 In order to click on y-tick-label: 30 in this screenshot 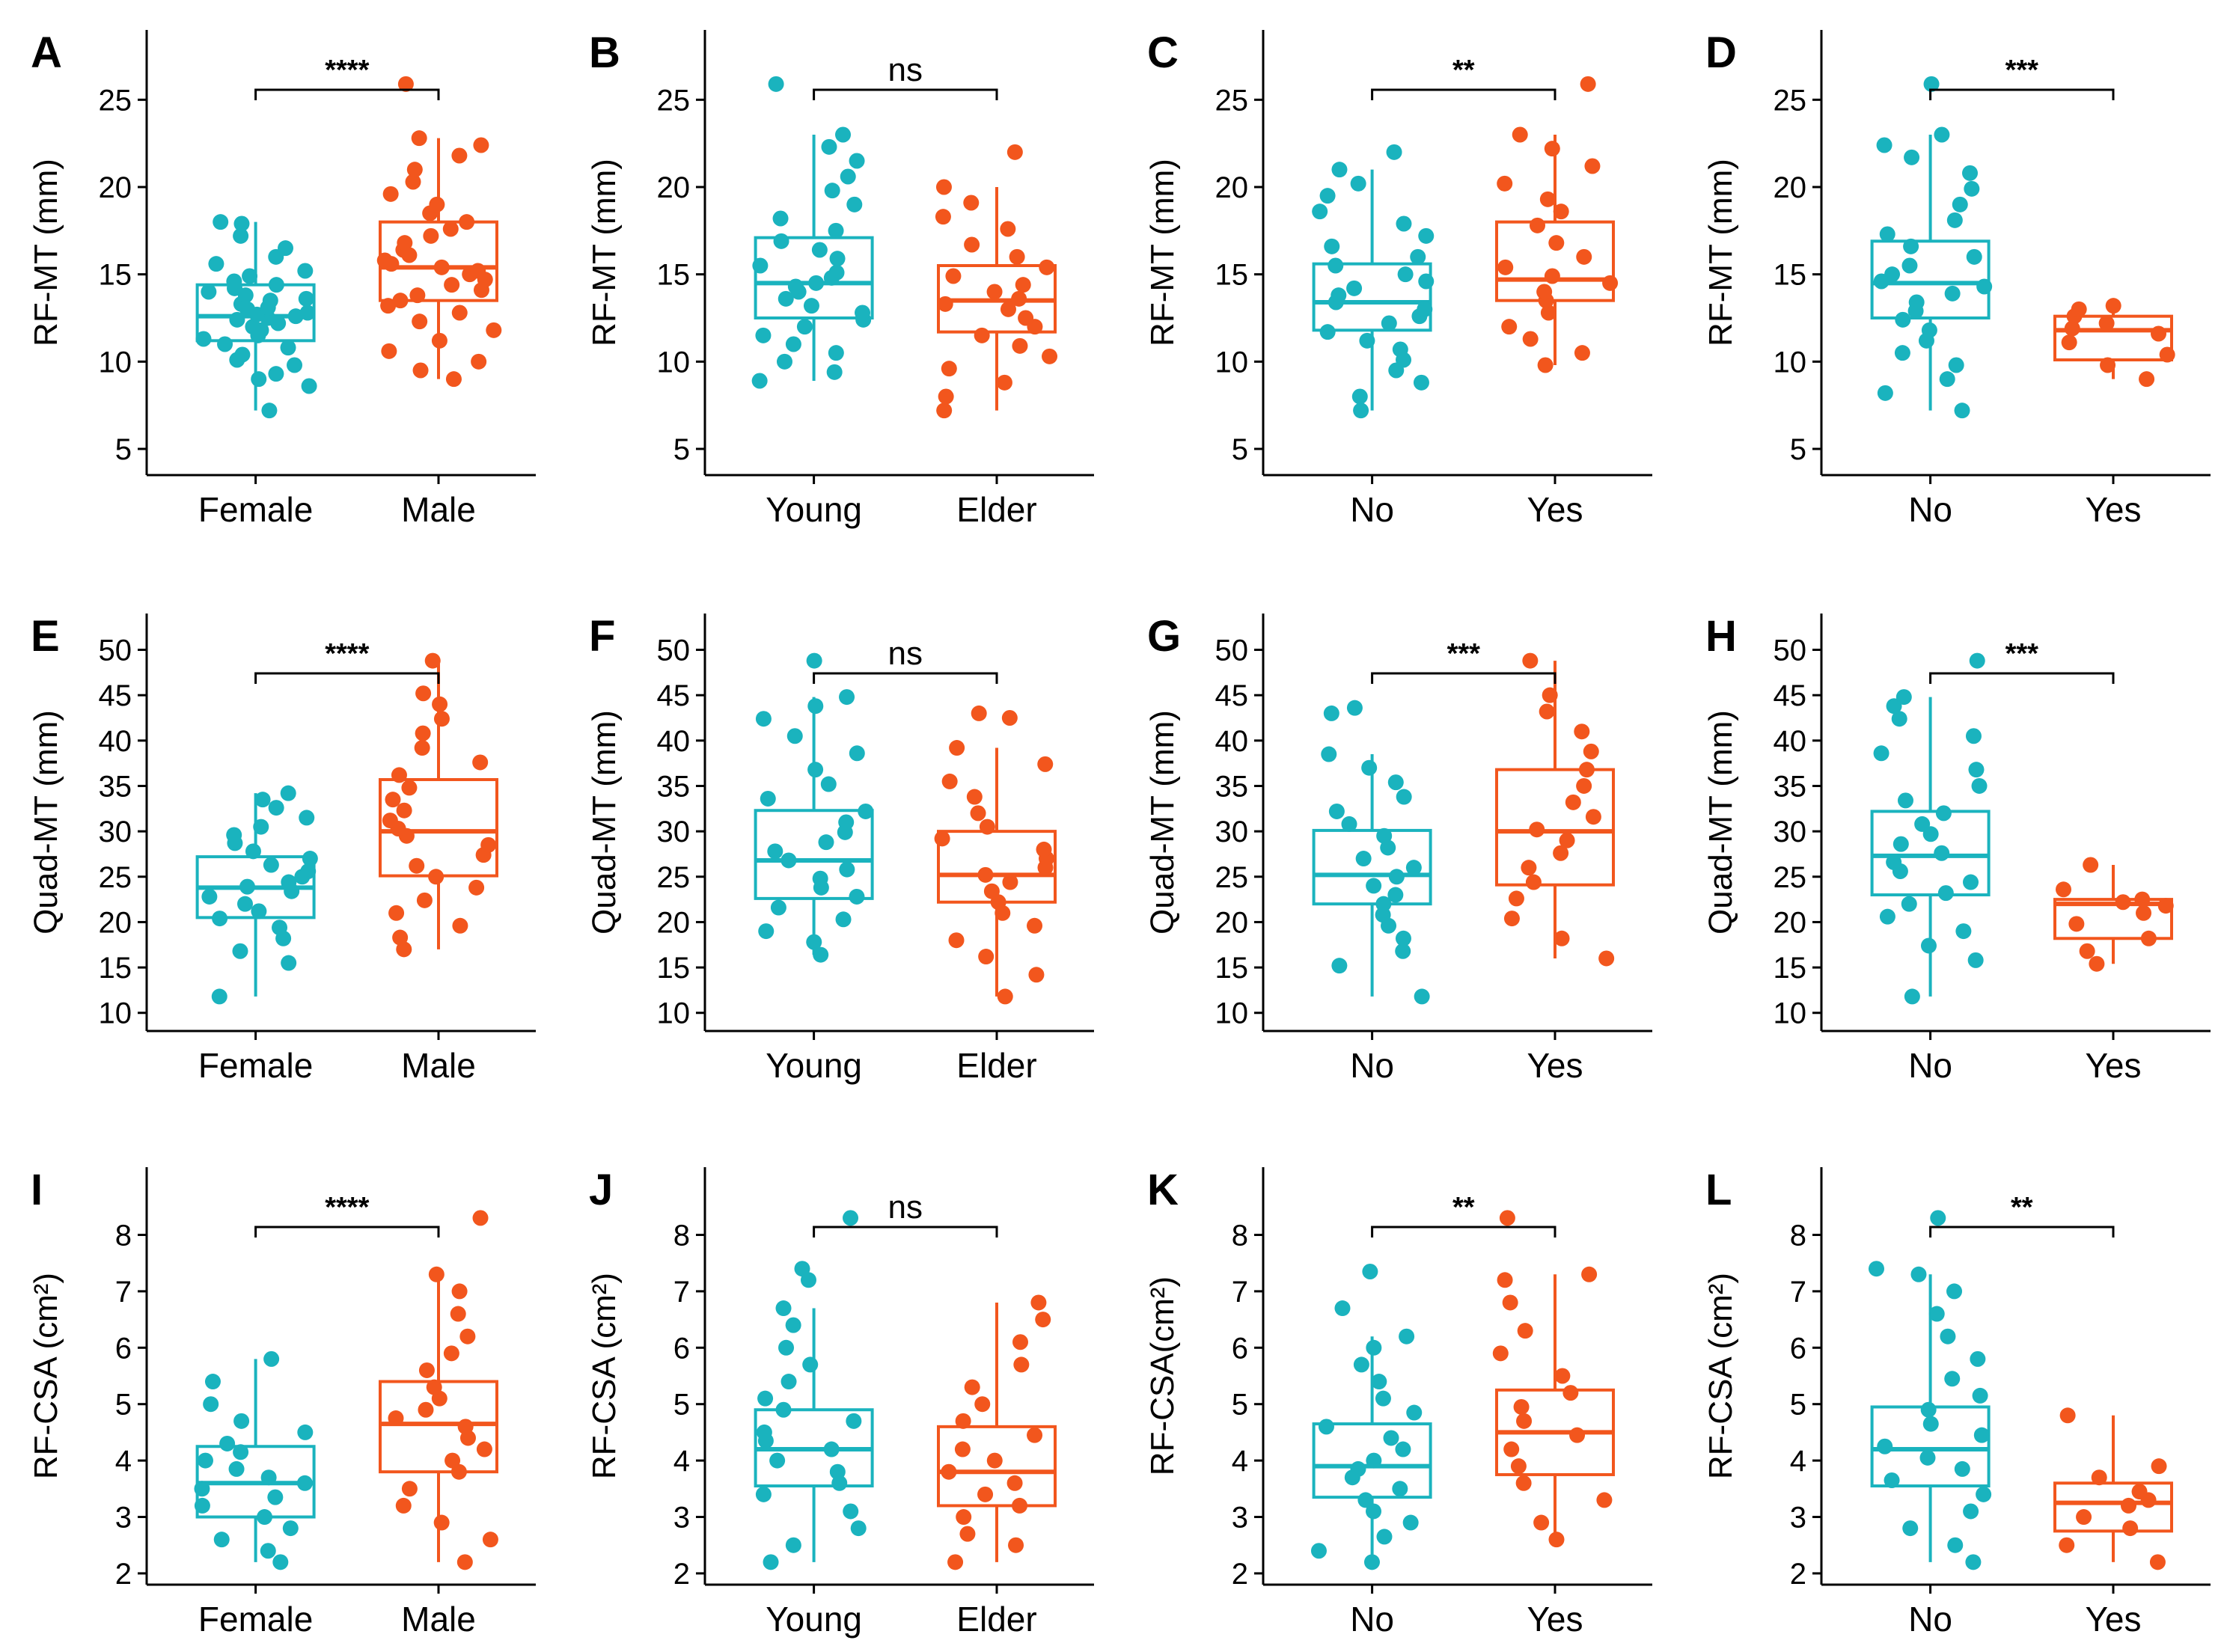, I will do `click(1790, 832)`.